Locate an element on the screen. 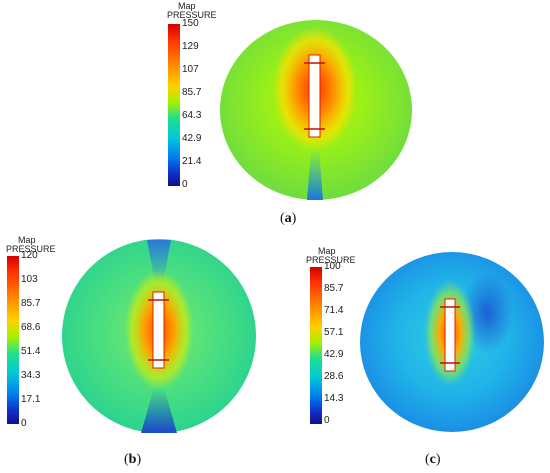 This screenshot has height=473, width=550. pressure-map-c is located at coordinates (452, 342).